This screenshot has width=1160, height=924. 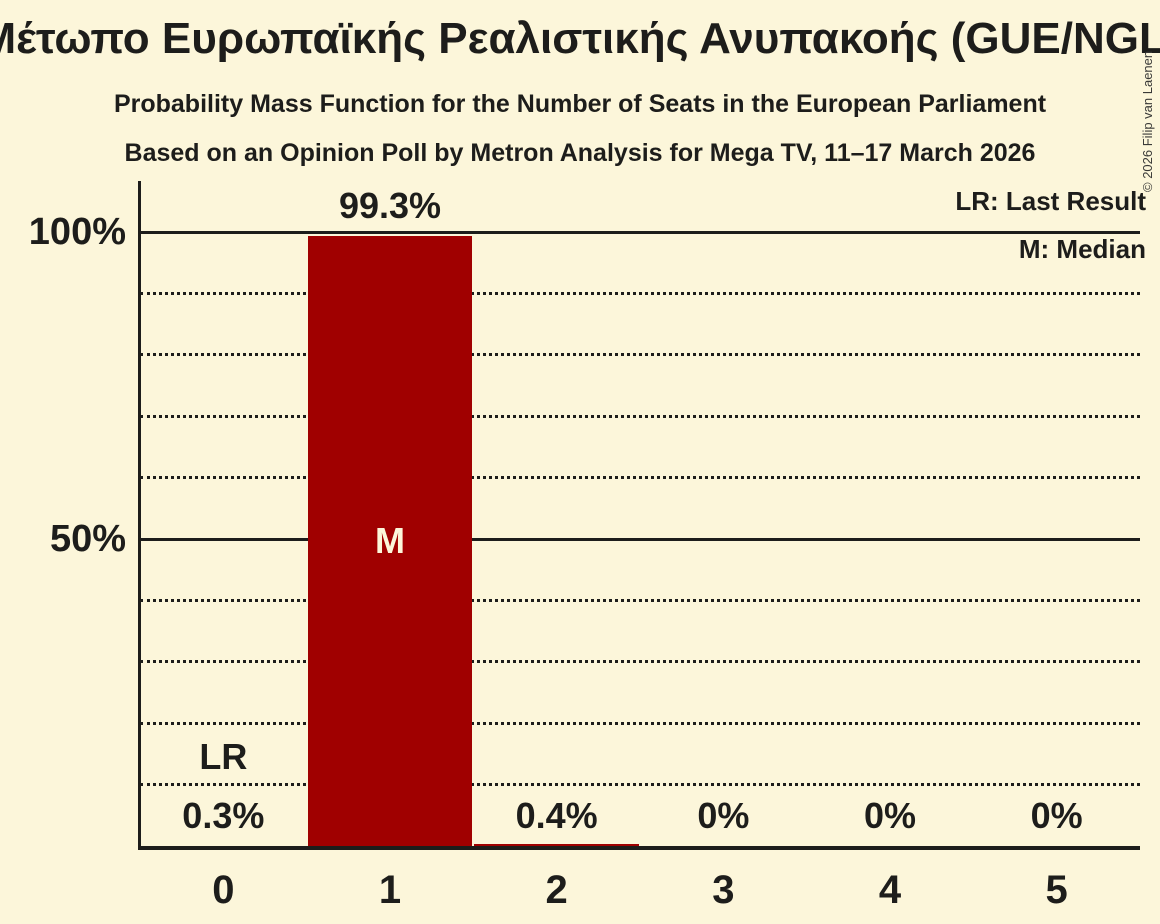 I want to click on bar-value-label-1: 99.3%, so click(x=390, y=206).